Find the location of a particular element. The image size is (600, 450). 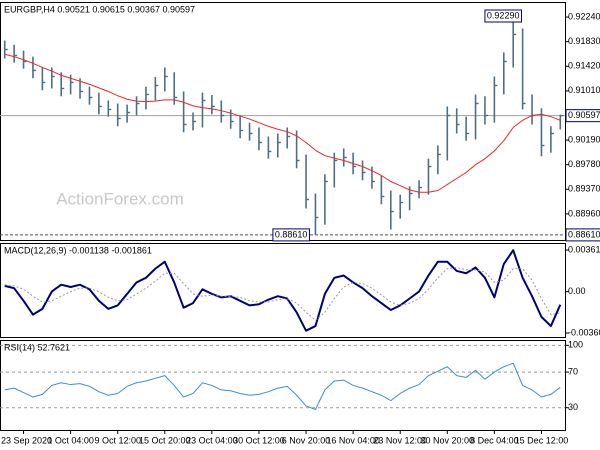

x-tick-label: 8 Dec 04:00 is located at coordinates (494, 440).